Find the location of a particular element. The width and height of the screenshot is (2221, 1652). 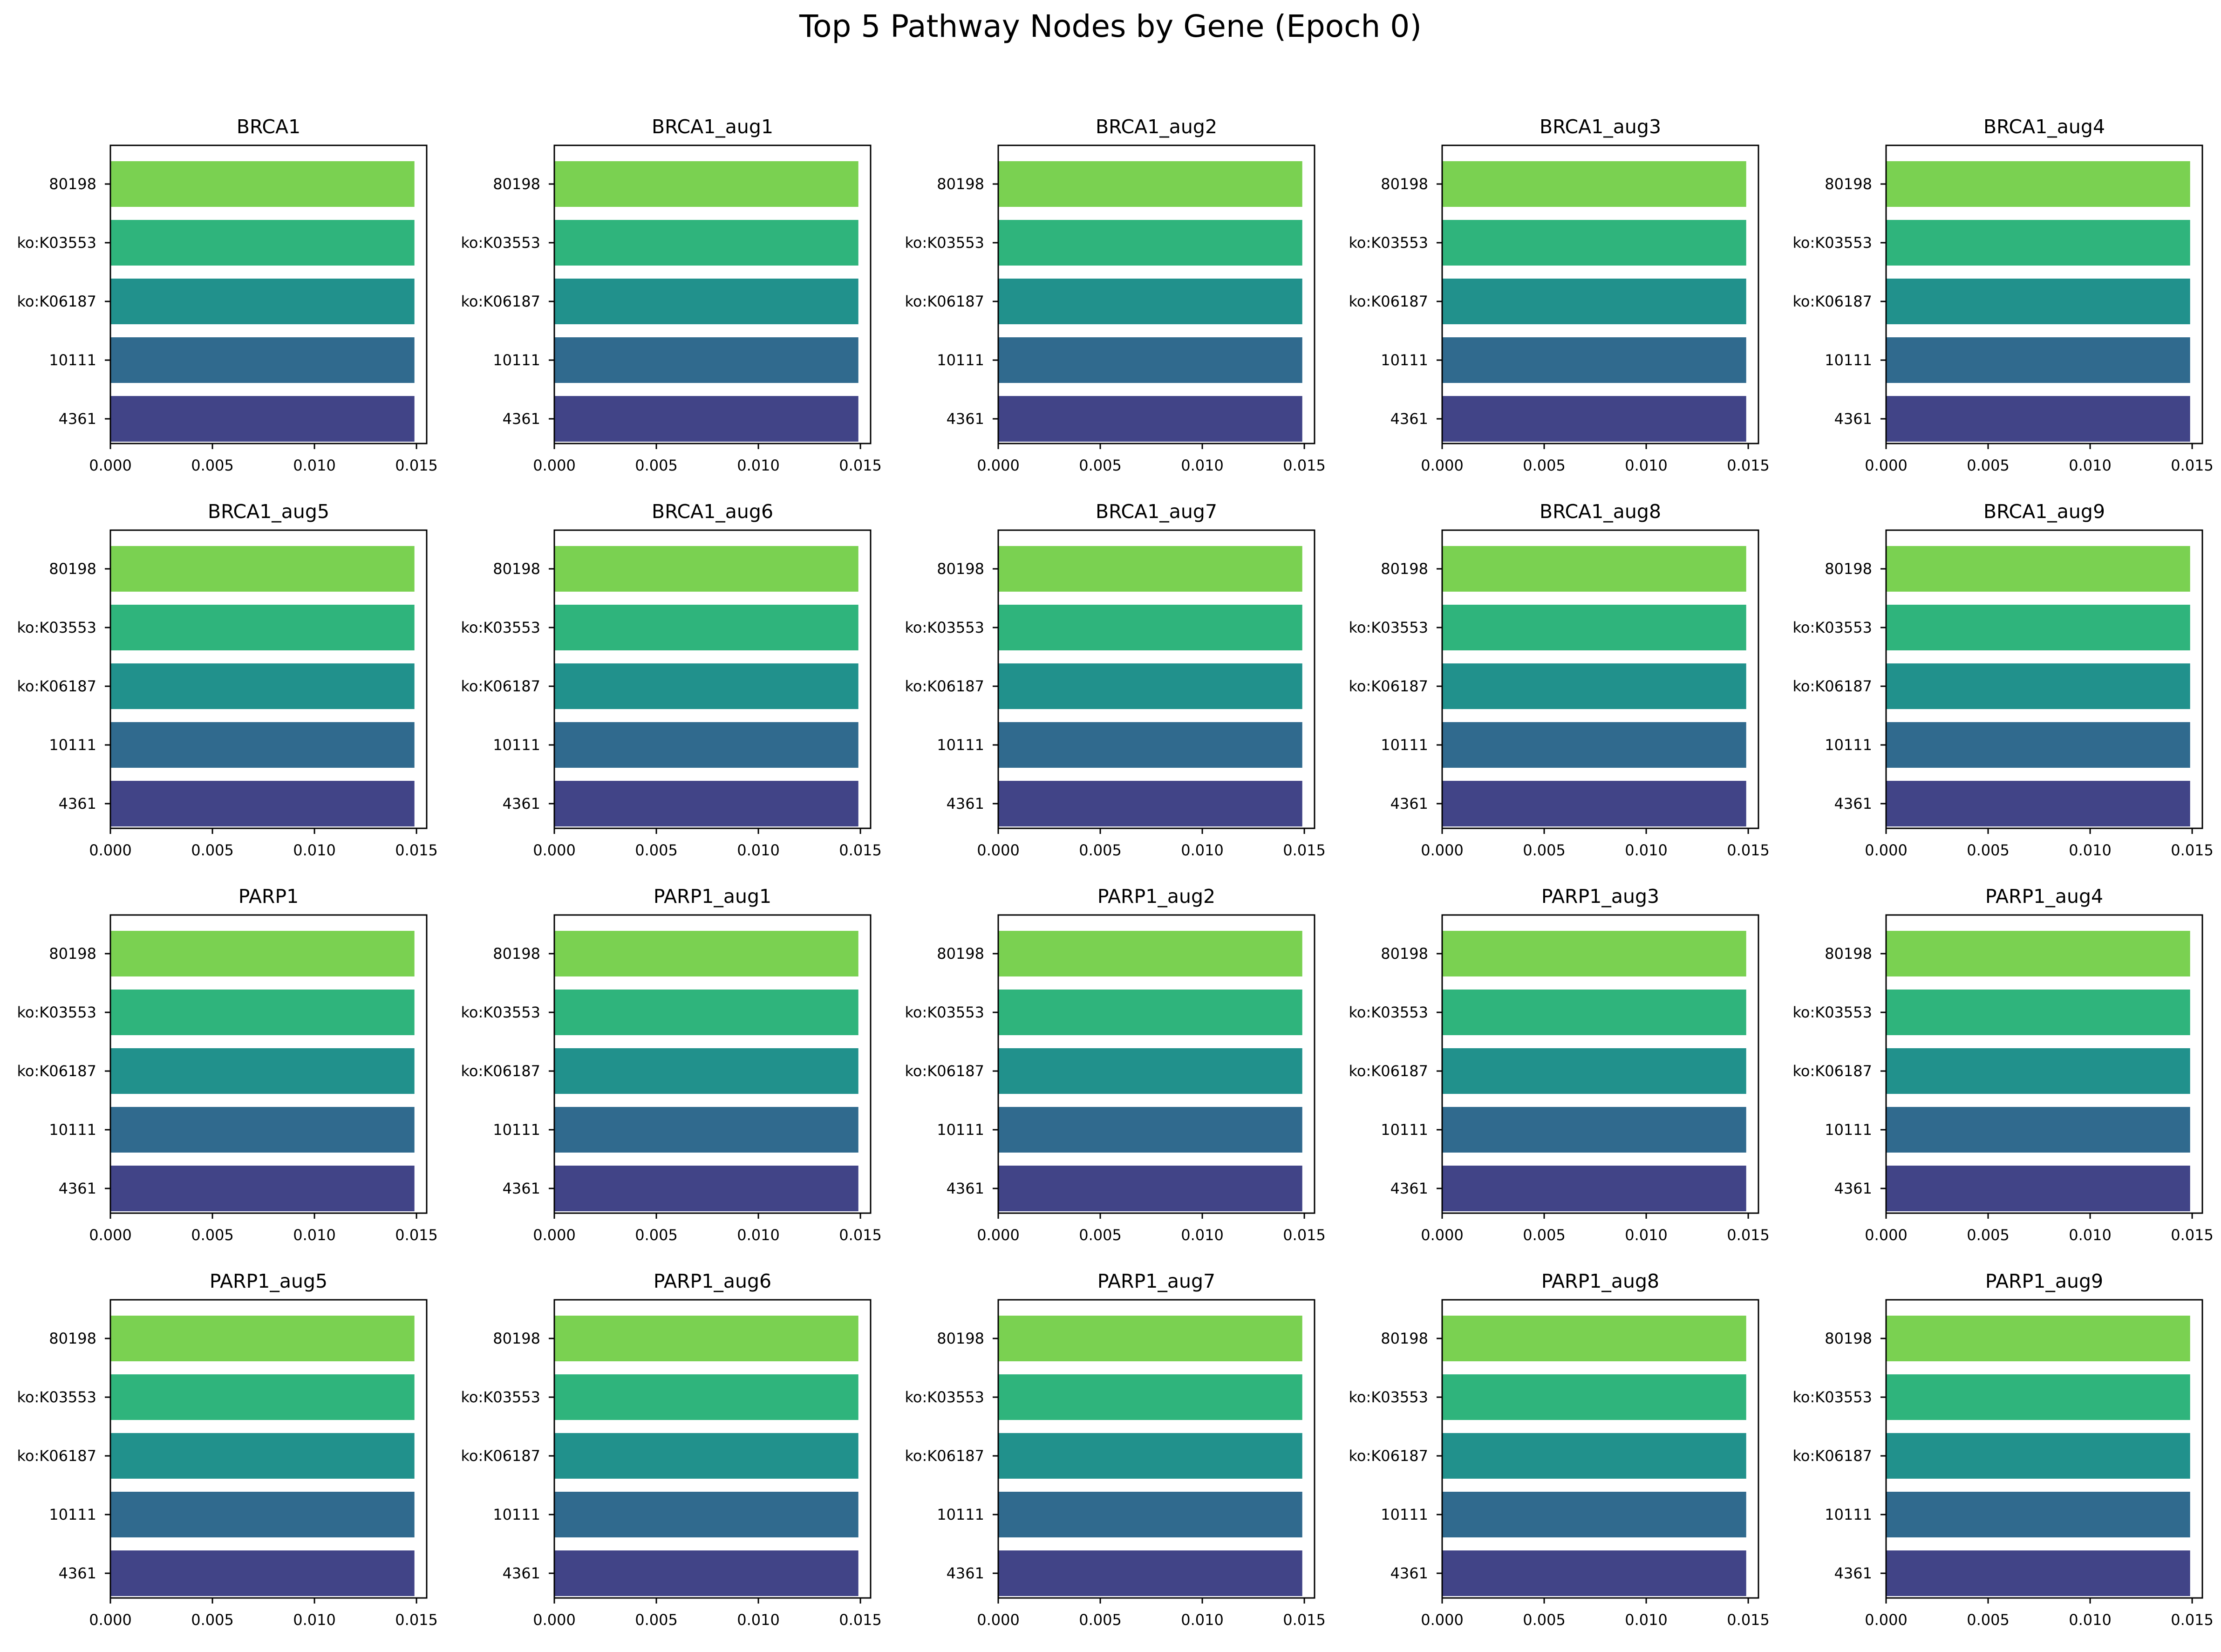

panel-title: BRCA1_aug8 is located at coordinates (1600, 511).